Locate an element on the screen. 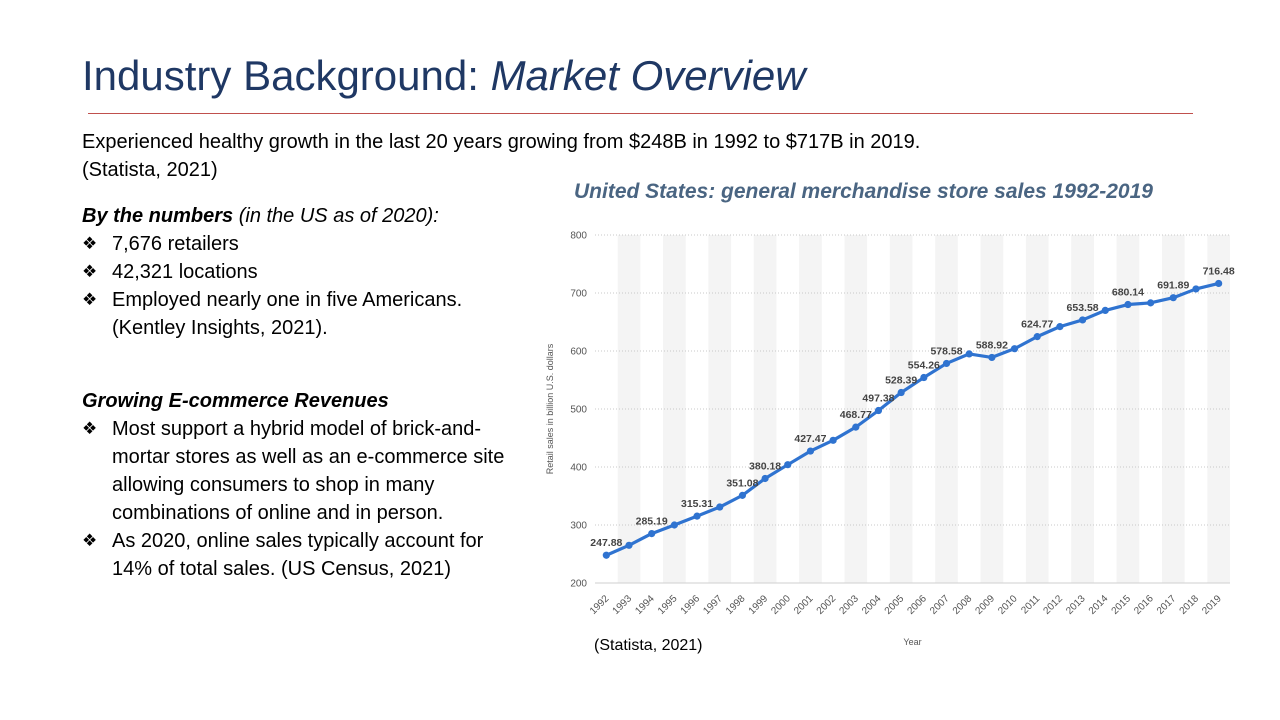  x-tick-label: 1995 is located at coordinates (668, 605).